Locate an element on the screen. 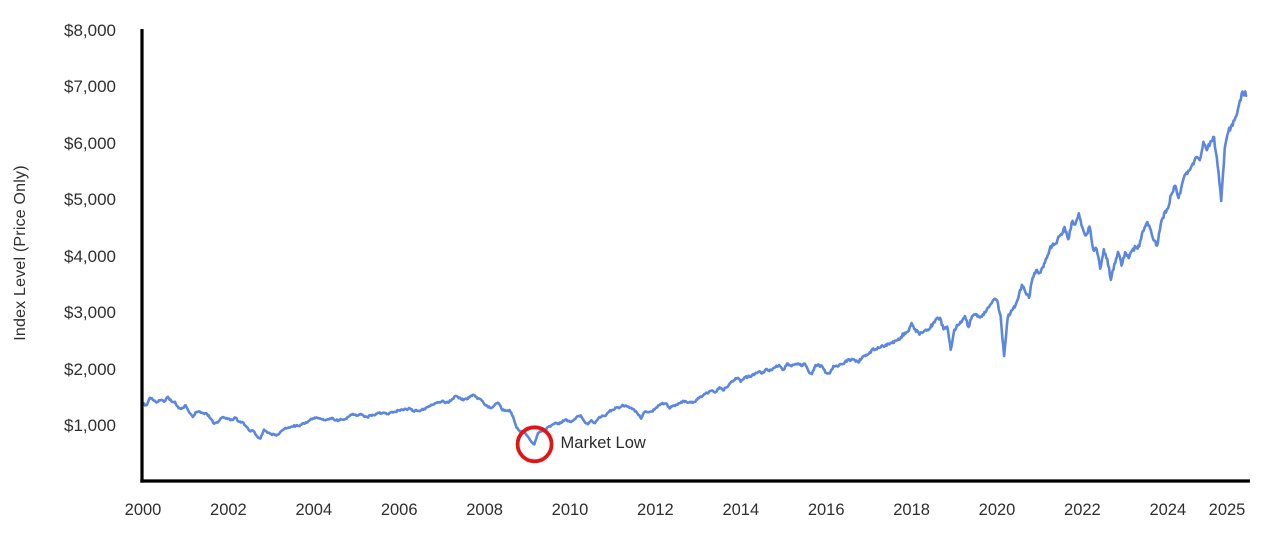  x-tick-label: 2018 is located at coordinates (911, 510).